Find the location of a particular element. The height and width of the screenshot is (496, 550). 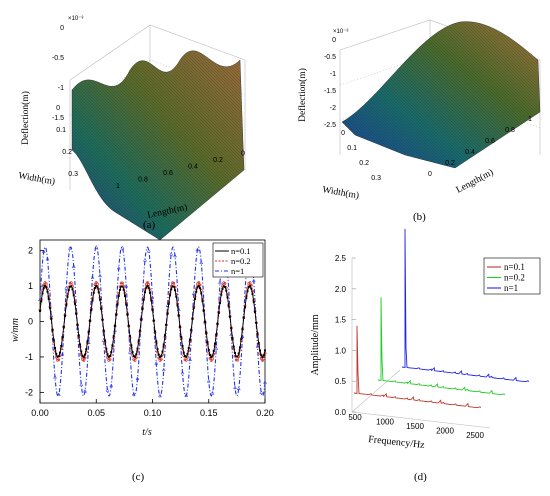

panel-c-series is located at coordinates (152, 321).